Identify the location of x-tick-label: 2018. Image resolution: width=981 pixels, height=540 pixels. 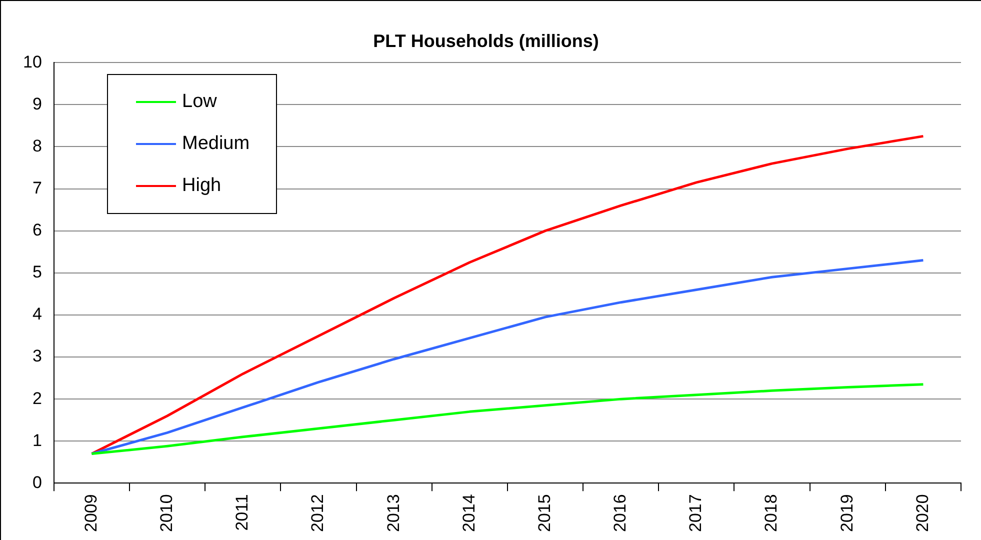
(771, 513).